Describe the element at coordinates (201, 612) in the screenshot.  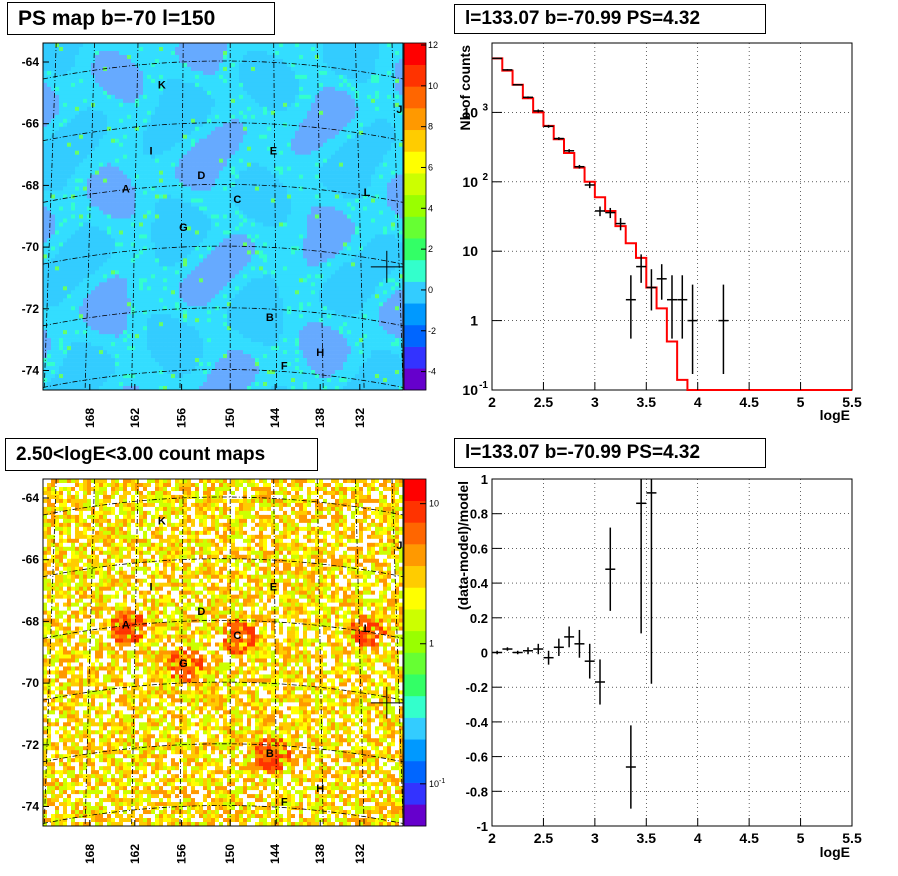
I see `source-label: D` at that location.